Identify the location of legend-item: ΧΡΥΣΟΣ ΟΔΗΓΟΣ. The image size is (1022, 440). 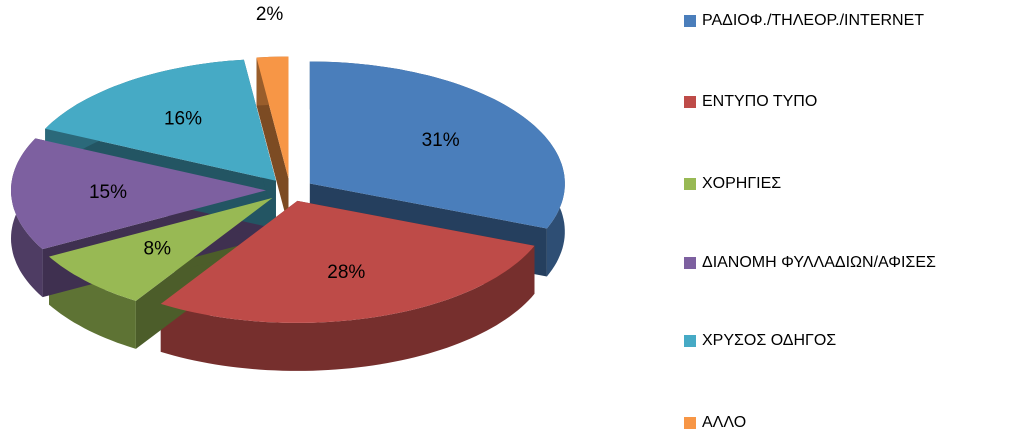
(760, 341).